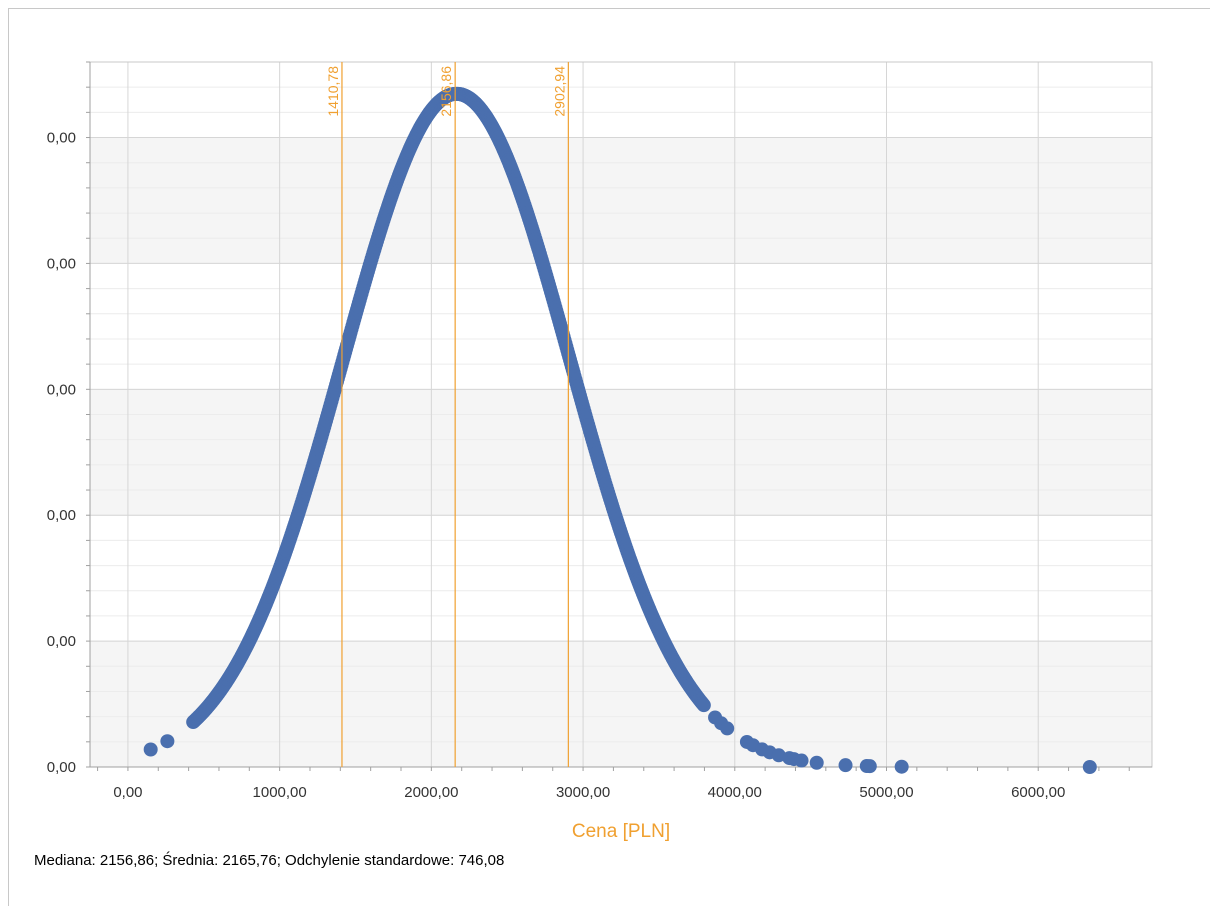 This screenshot has height=908, width=1212. I want to click on x-tick-label: 3000,00, so click(583, 792).